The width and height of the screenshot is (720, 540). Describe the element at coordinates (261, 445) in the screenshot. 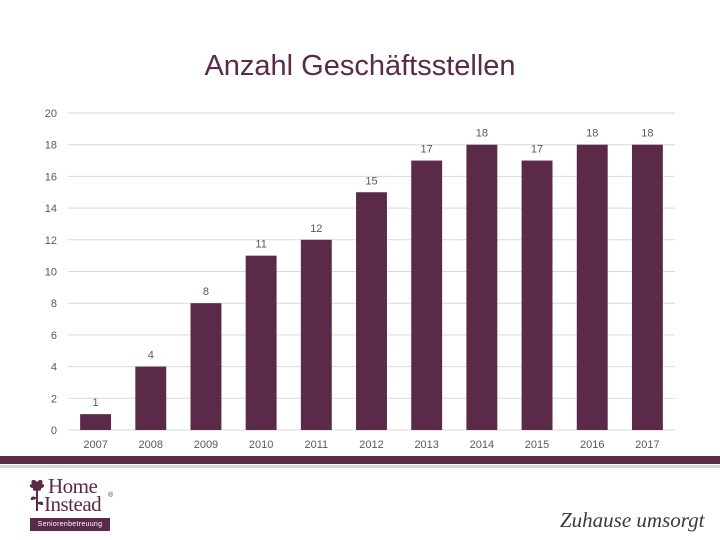

I see `x-tick-label: 2010` at that location.